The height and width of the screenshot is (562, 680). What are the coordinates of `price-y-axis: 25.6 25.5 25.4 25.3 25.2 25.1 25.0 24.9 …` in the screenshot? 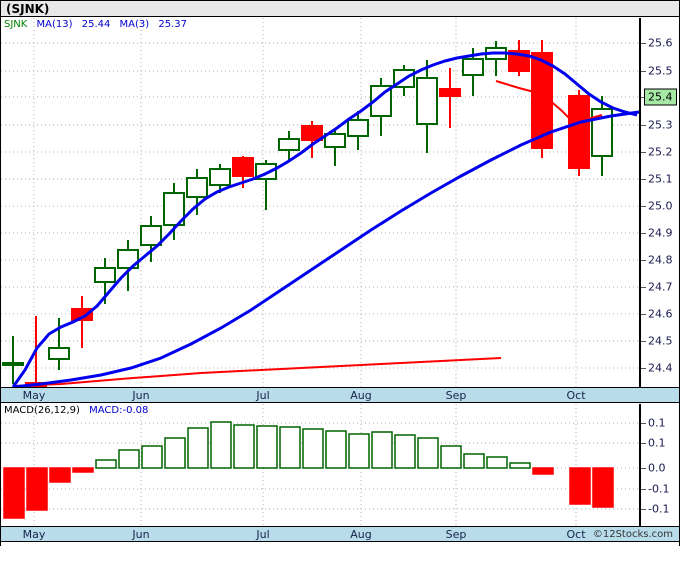 It's located at (659, 202).